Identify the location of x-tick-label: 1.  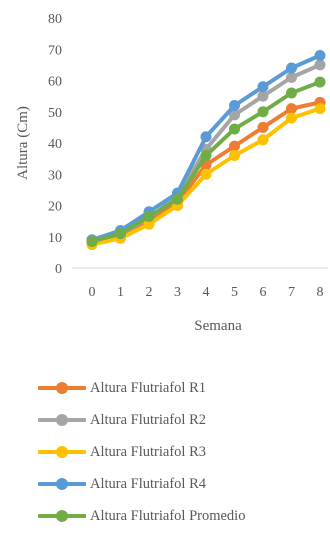
(120, 292).